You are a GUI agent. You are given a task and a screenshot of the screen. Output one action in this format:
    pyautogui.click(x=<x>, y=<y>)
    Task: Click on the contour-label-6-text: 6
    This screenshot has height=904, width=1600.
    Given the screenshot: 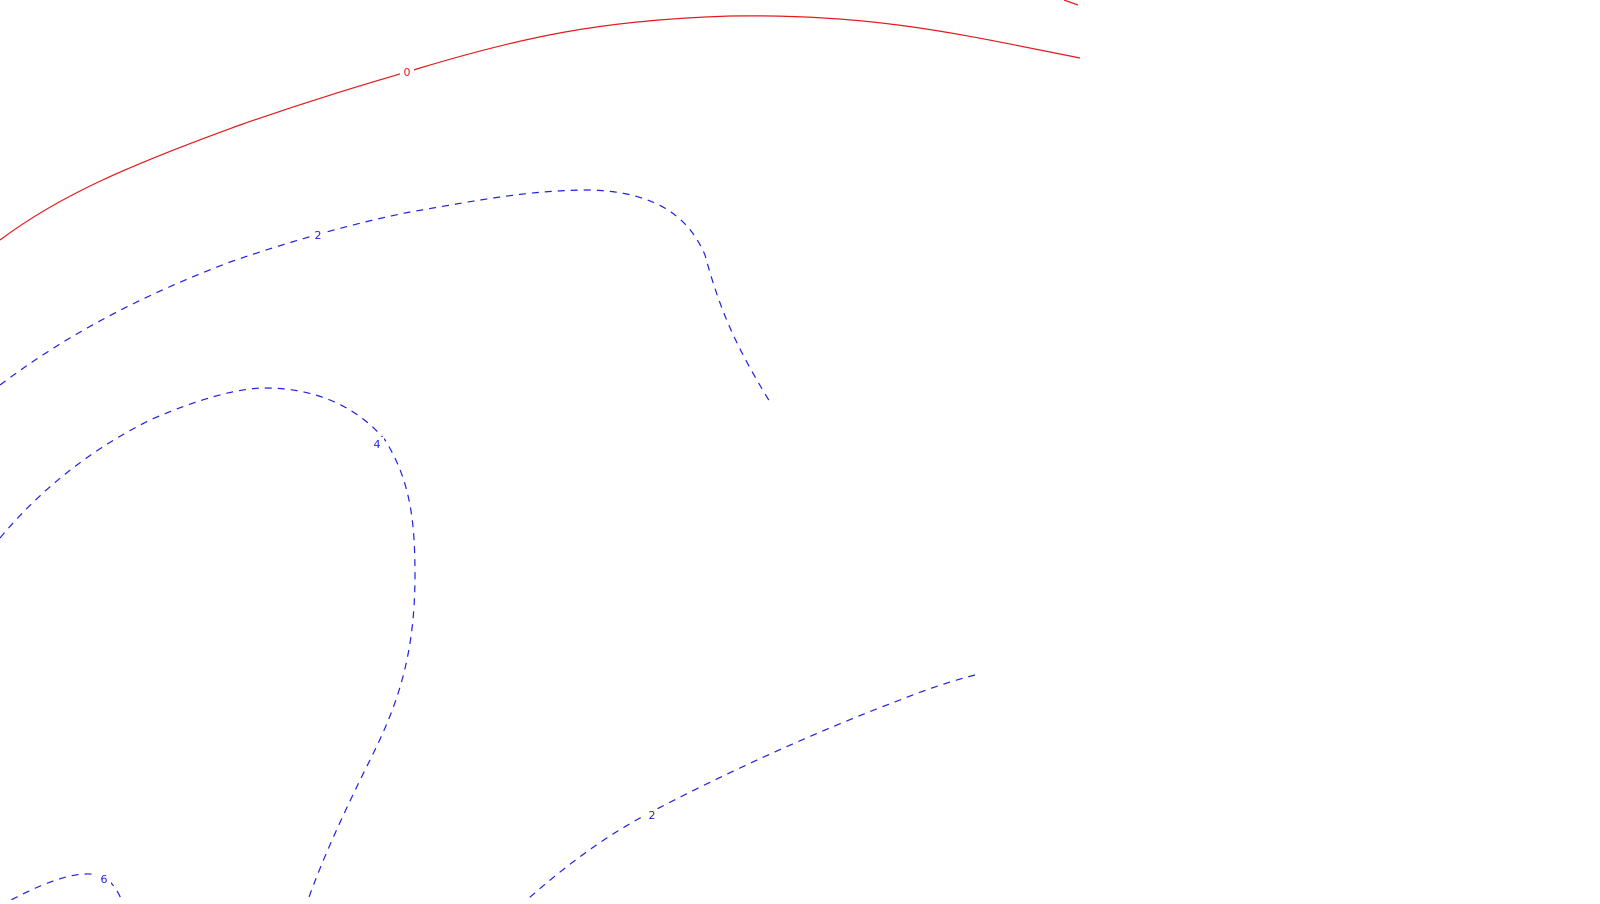 What is the action you would take?
    pyautogui.click(x=104, y=879)
    